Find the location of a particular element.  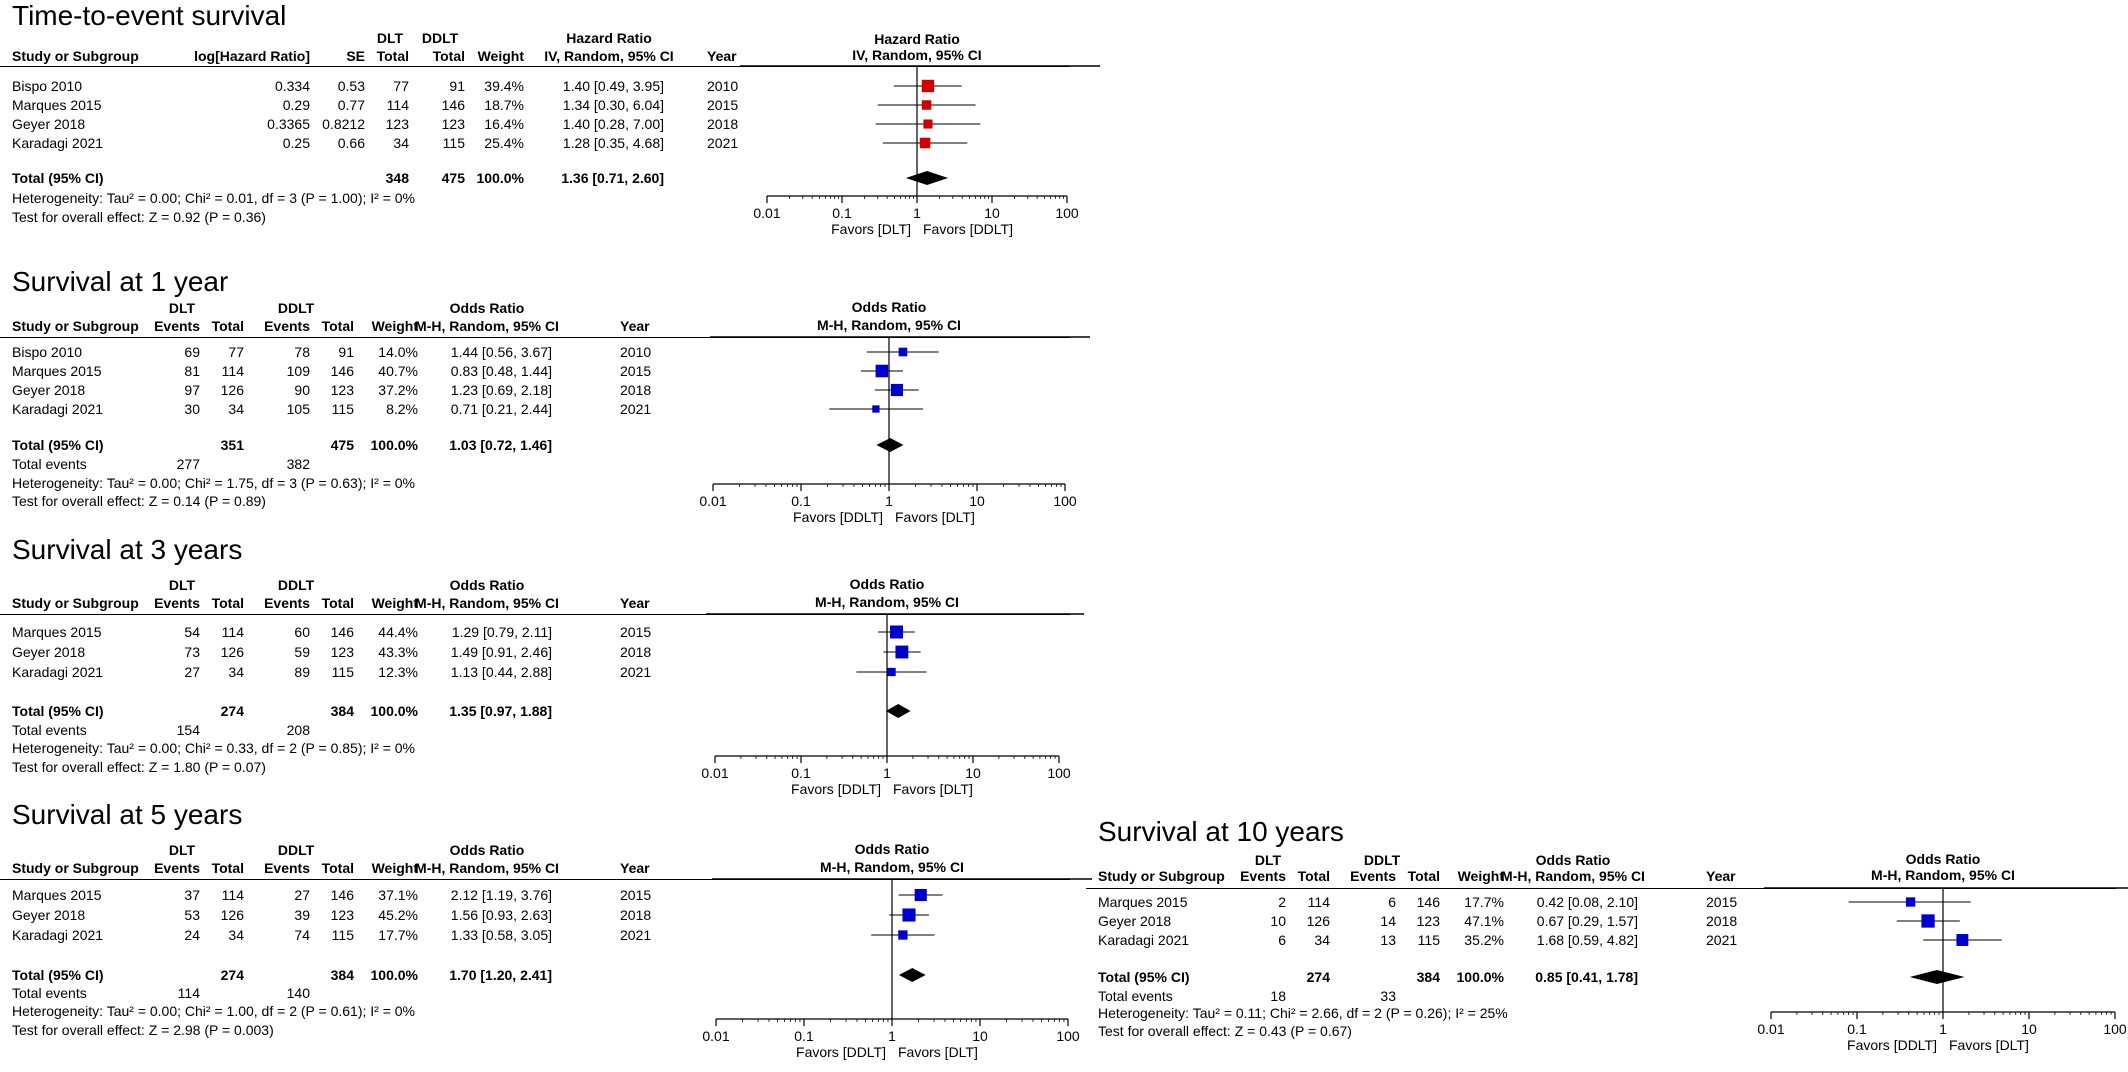

total-events-a: 114 is located at coordinates (188, 993).